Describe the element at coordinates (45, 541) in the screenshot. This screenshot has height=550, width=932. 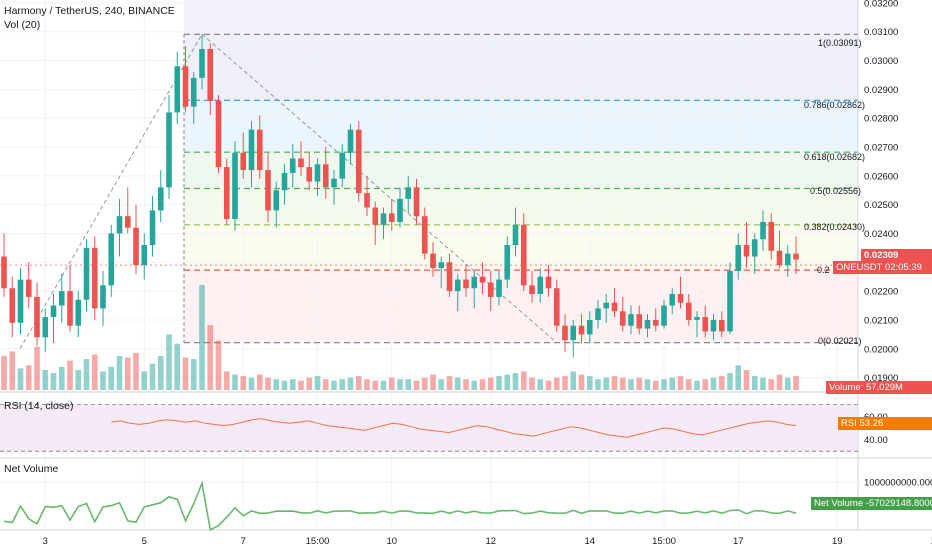
I see `time-tick-label: 3` at that location.